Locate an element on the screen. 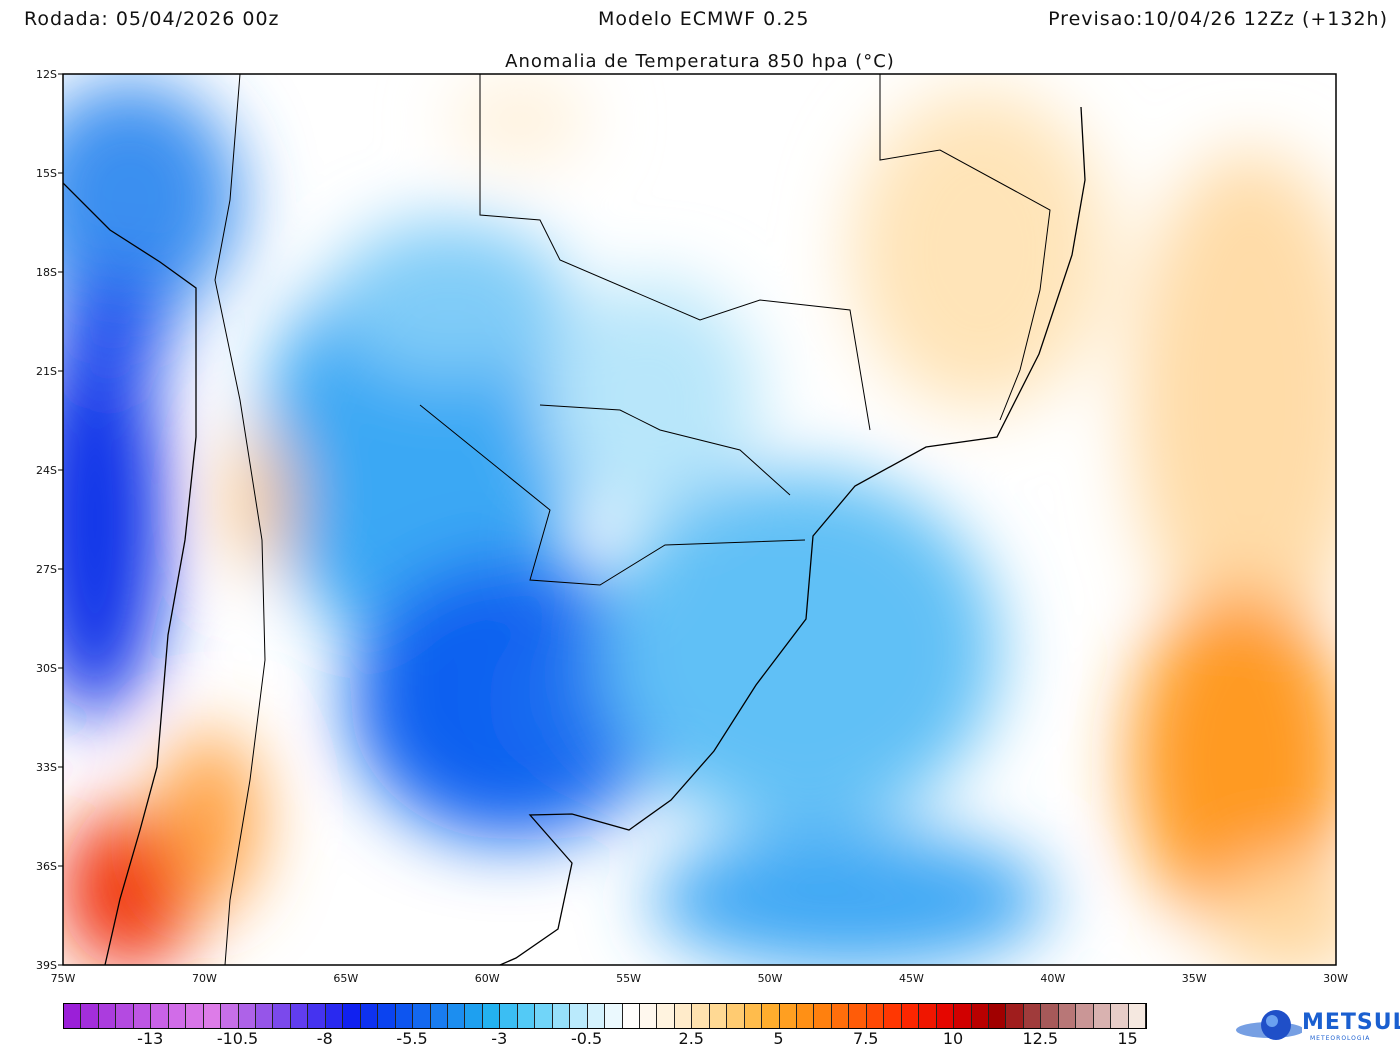 Image resolution: width=1400 pixels, height=1052 pixels. colorbar-label: -0.5 is located at coordinates (586, 1038).